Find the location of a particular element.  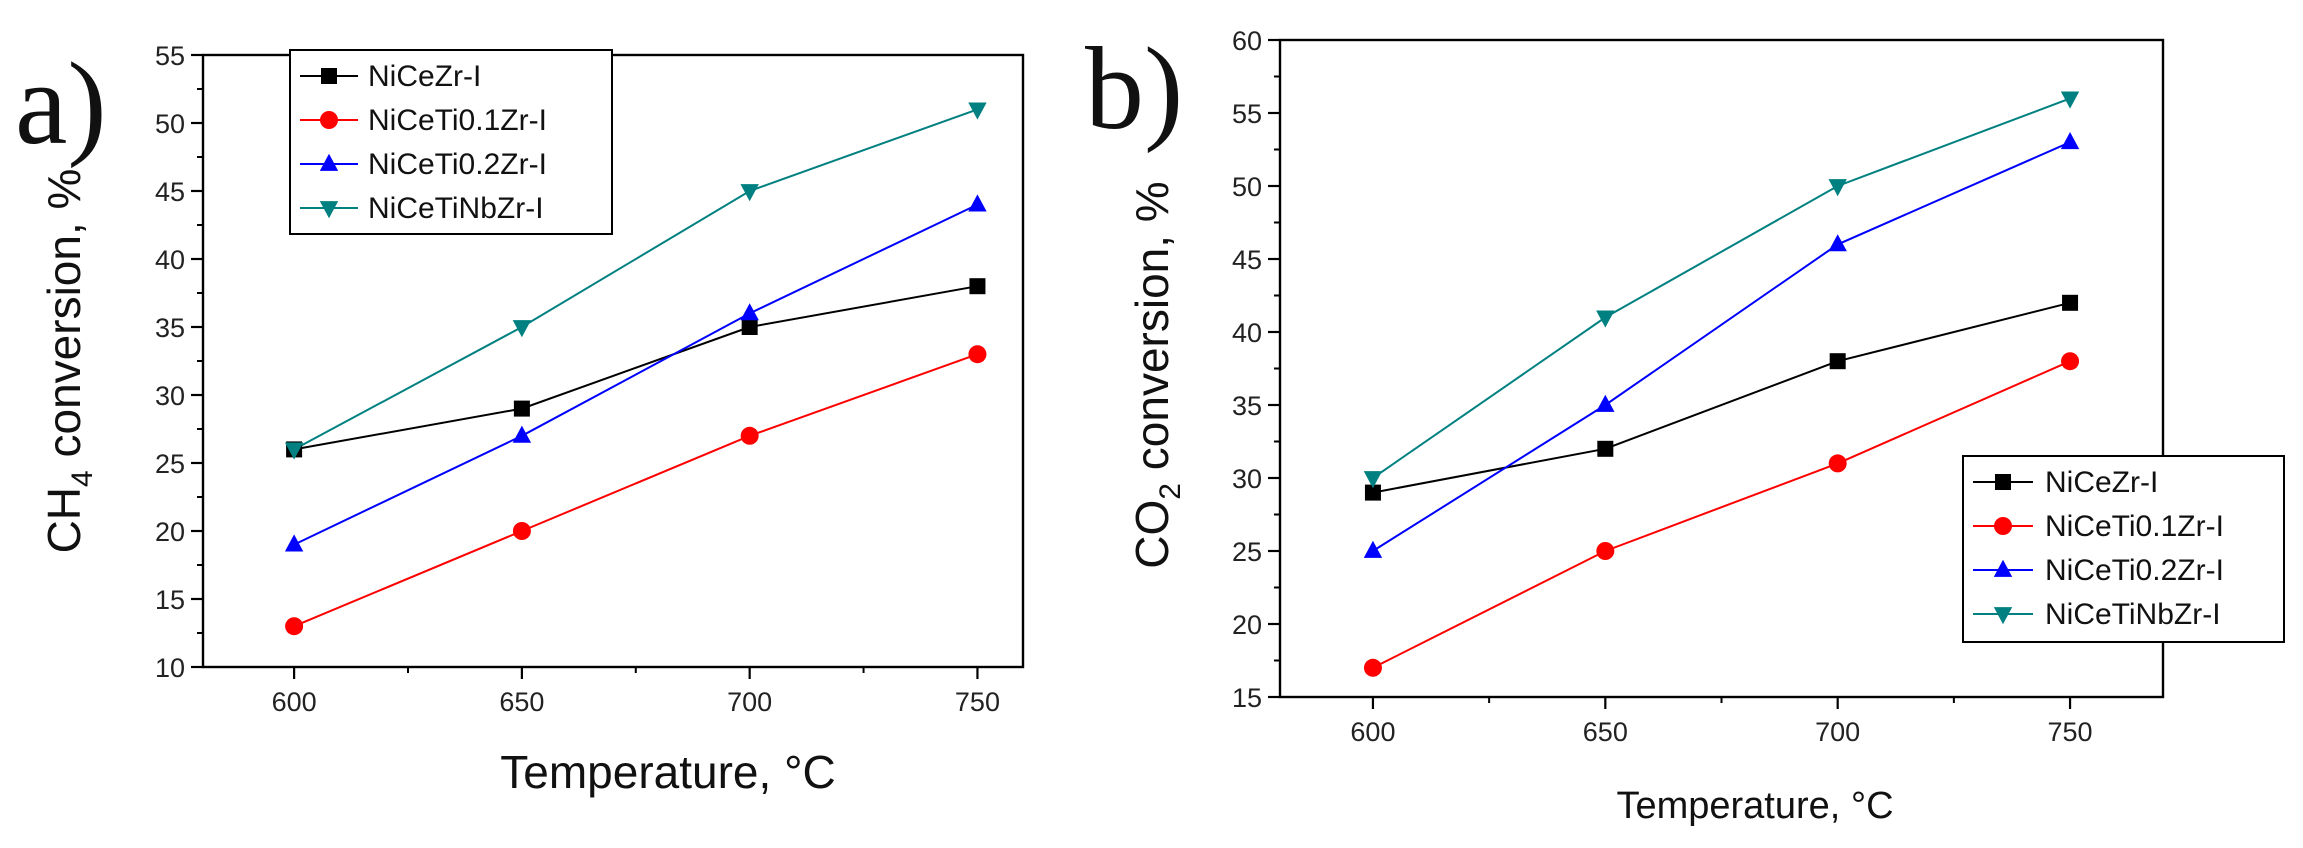

legend-label: NiCeZr-I is located at coordinates (2101, 482).